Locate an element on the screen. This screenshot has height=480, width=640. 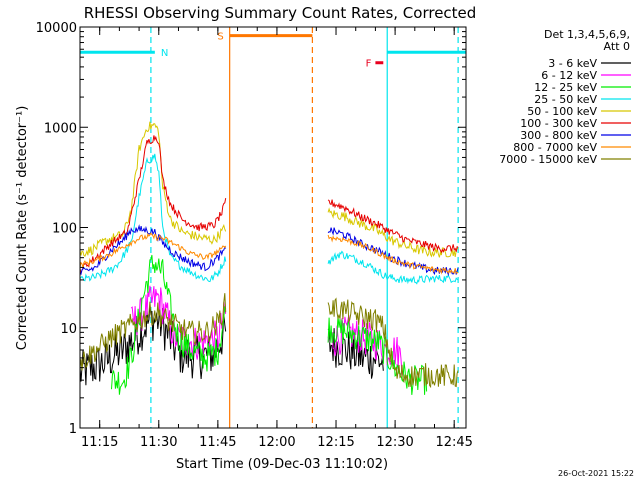
legend-label: 6 - 12 keV is located at coordinates (569, 75).